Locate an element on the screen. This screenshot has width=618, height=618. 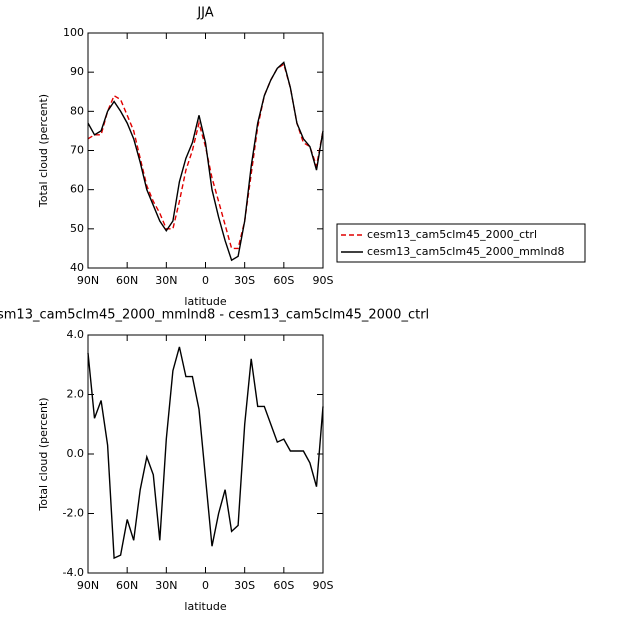
y-tick-label: 90 is located at coordinates (77, 71).